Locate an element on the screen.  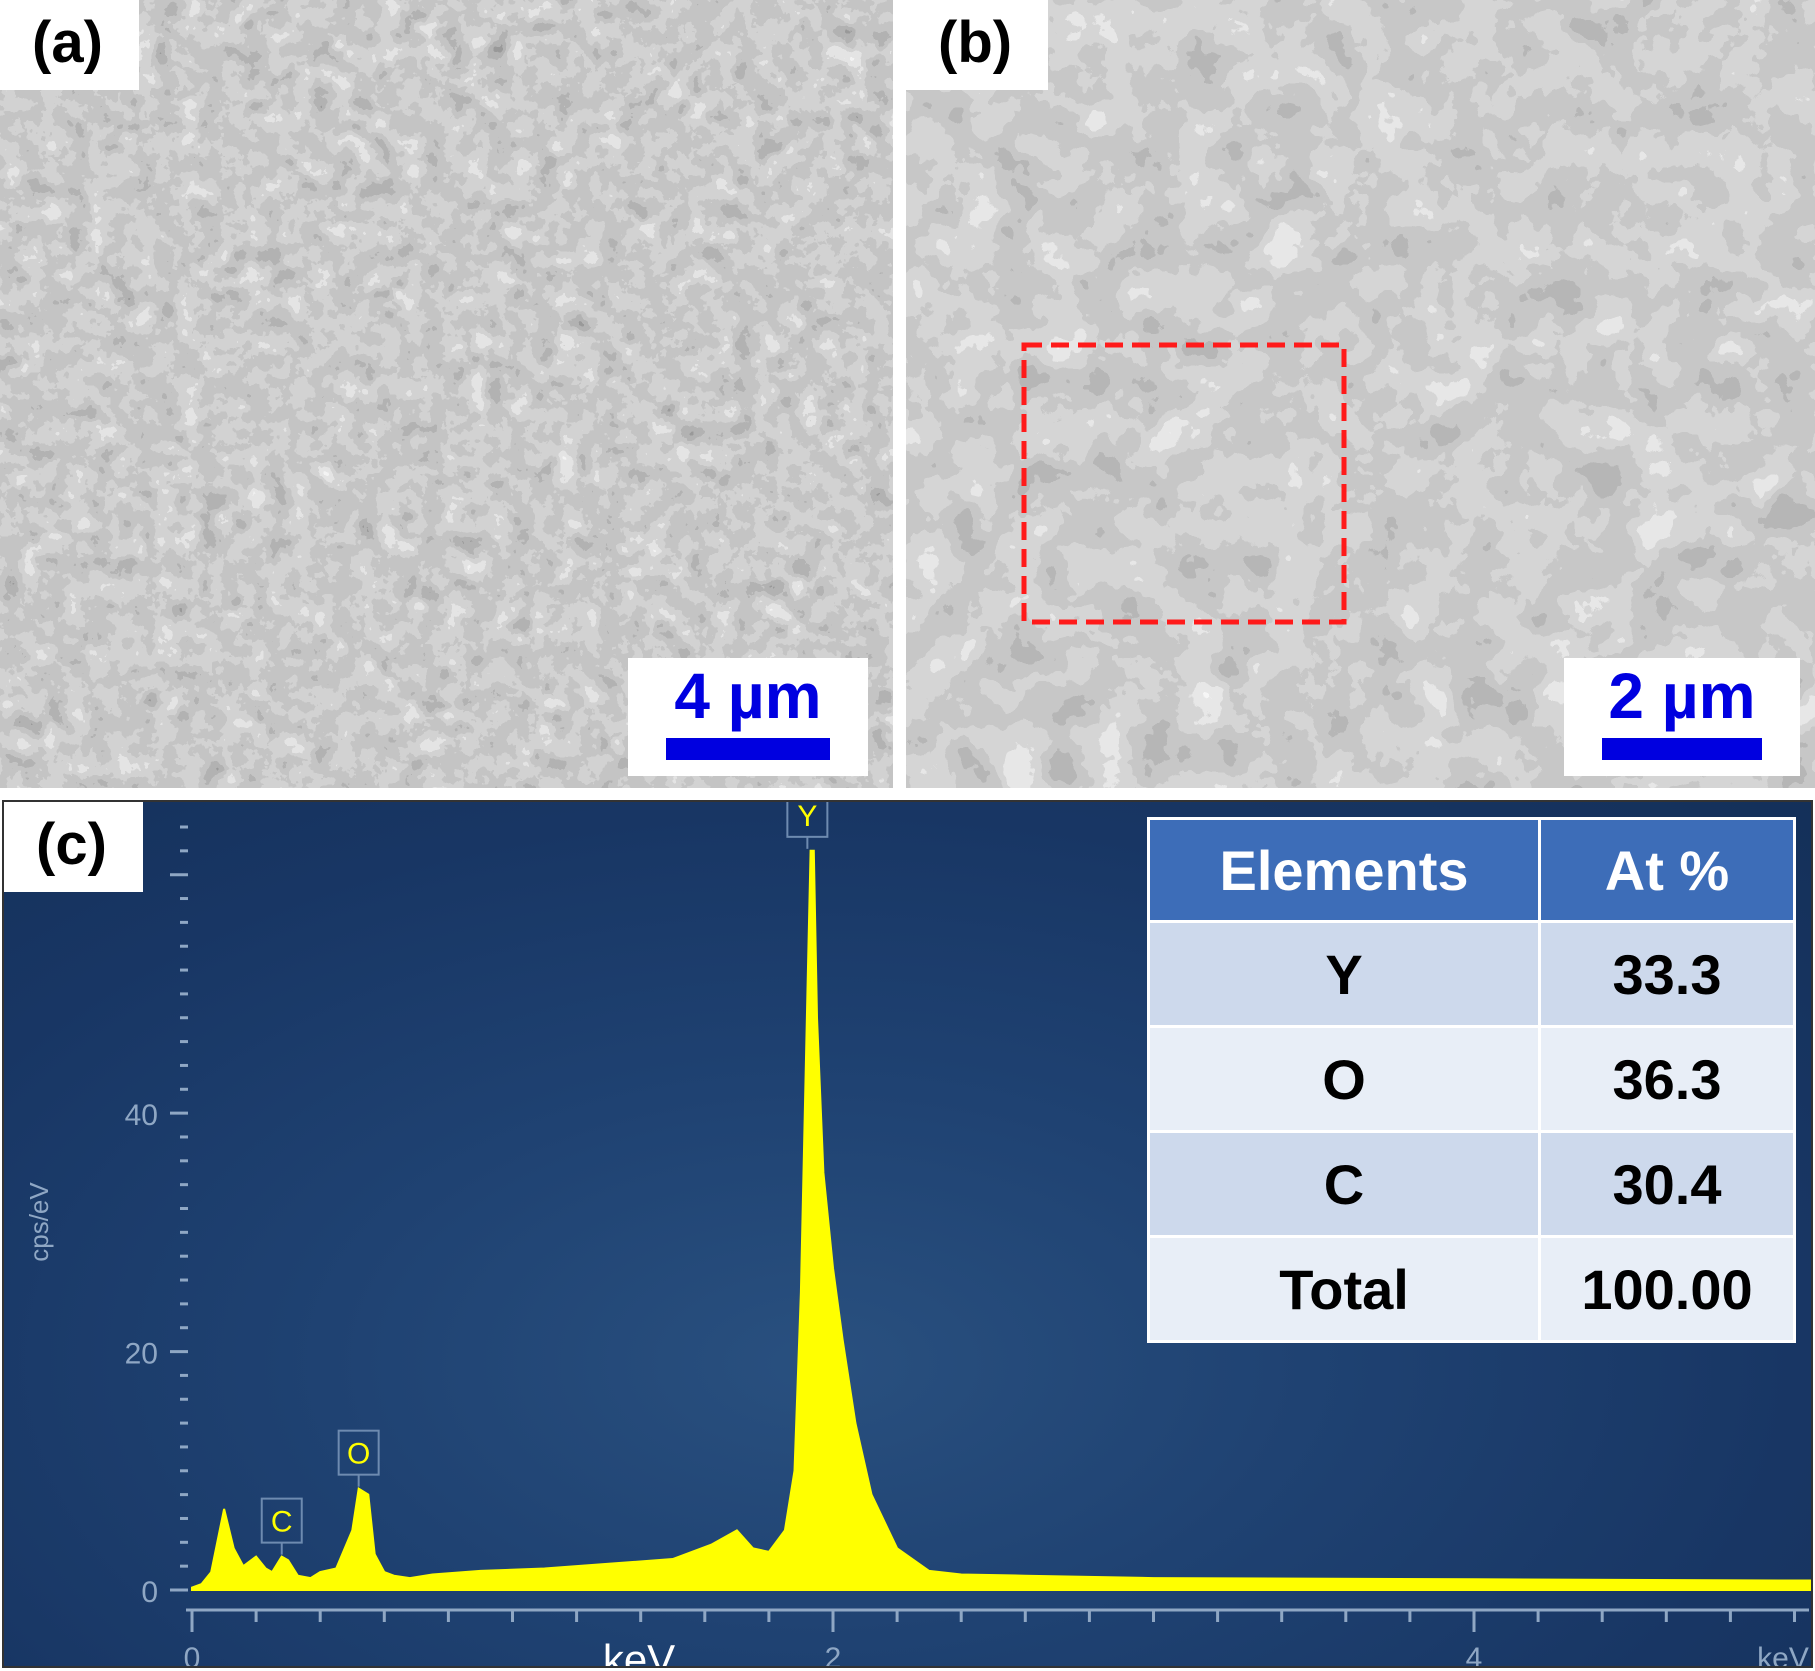
scale-line-b is located at coordinates (1682, 749).